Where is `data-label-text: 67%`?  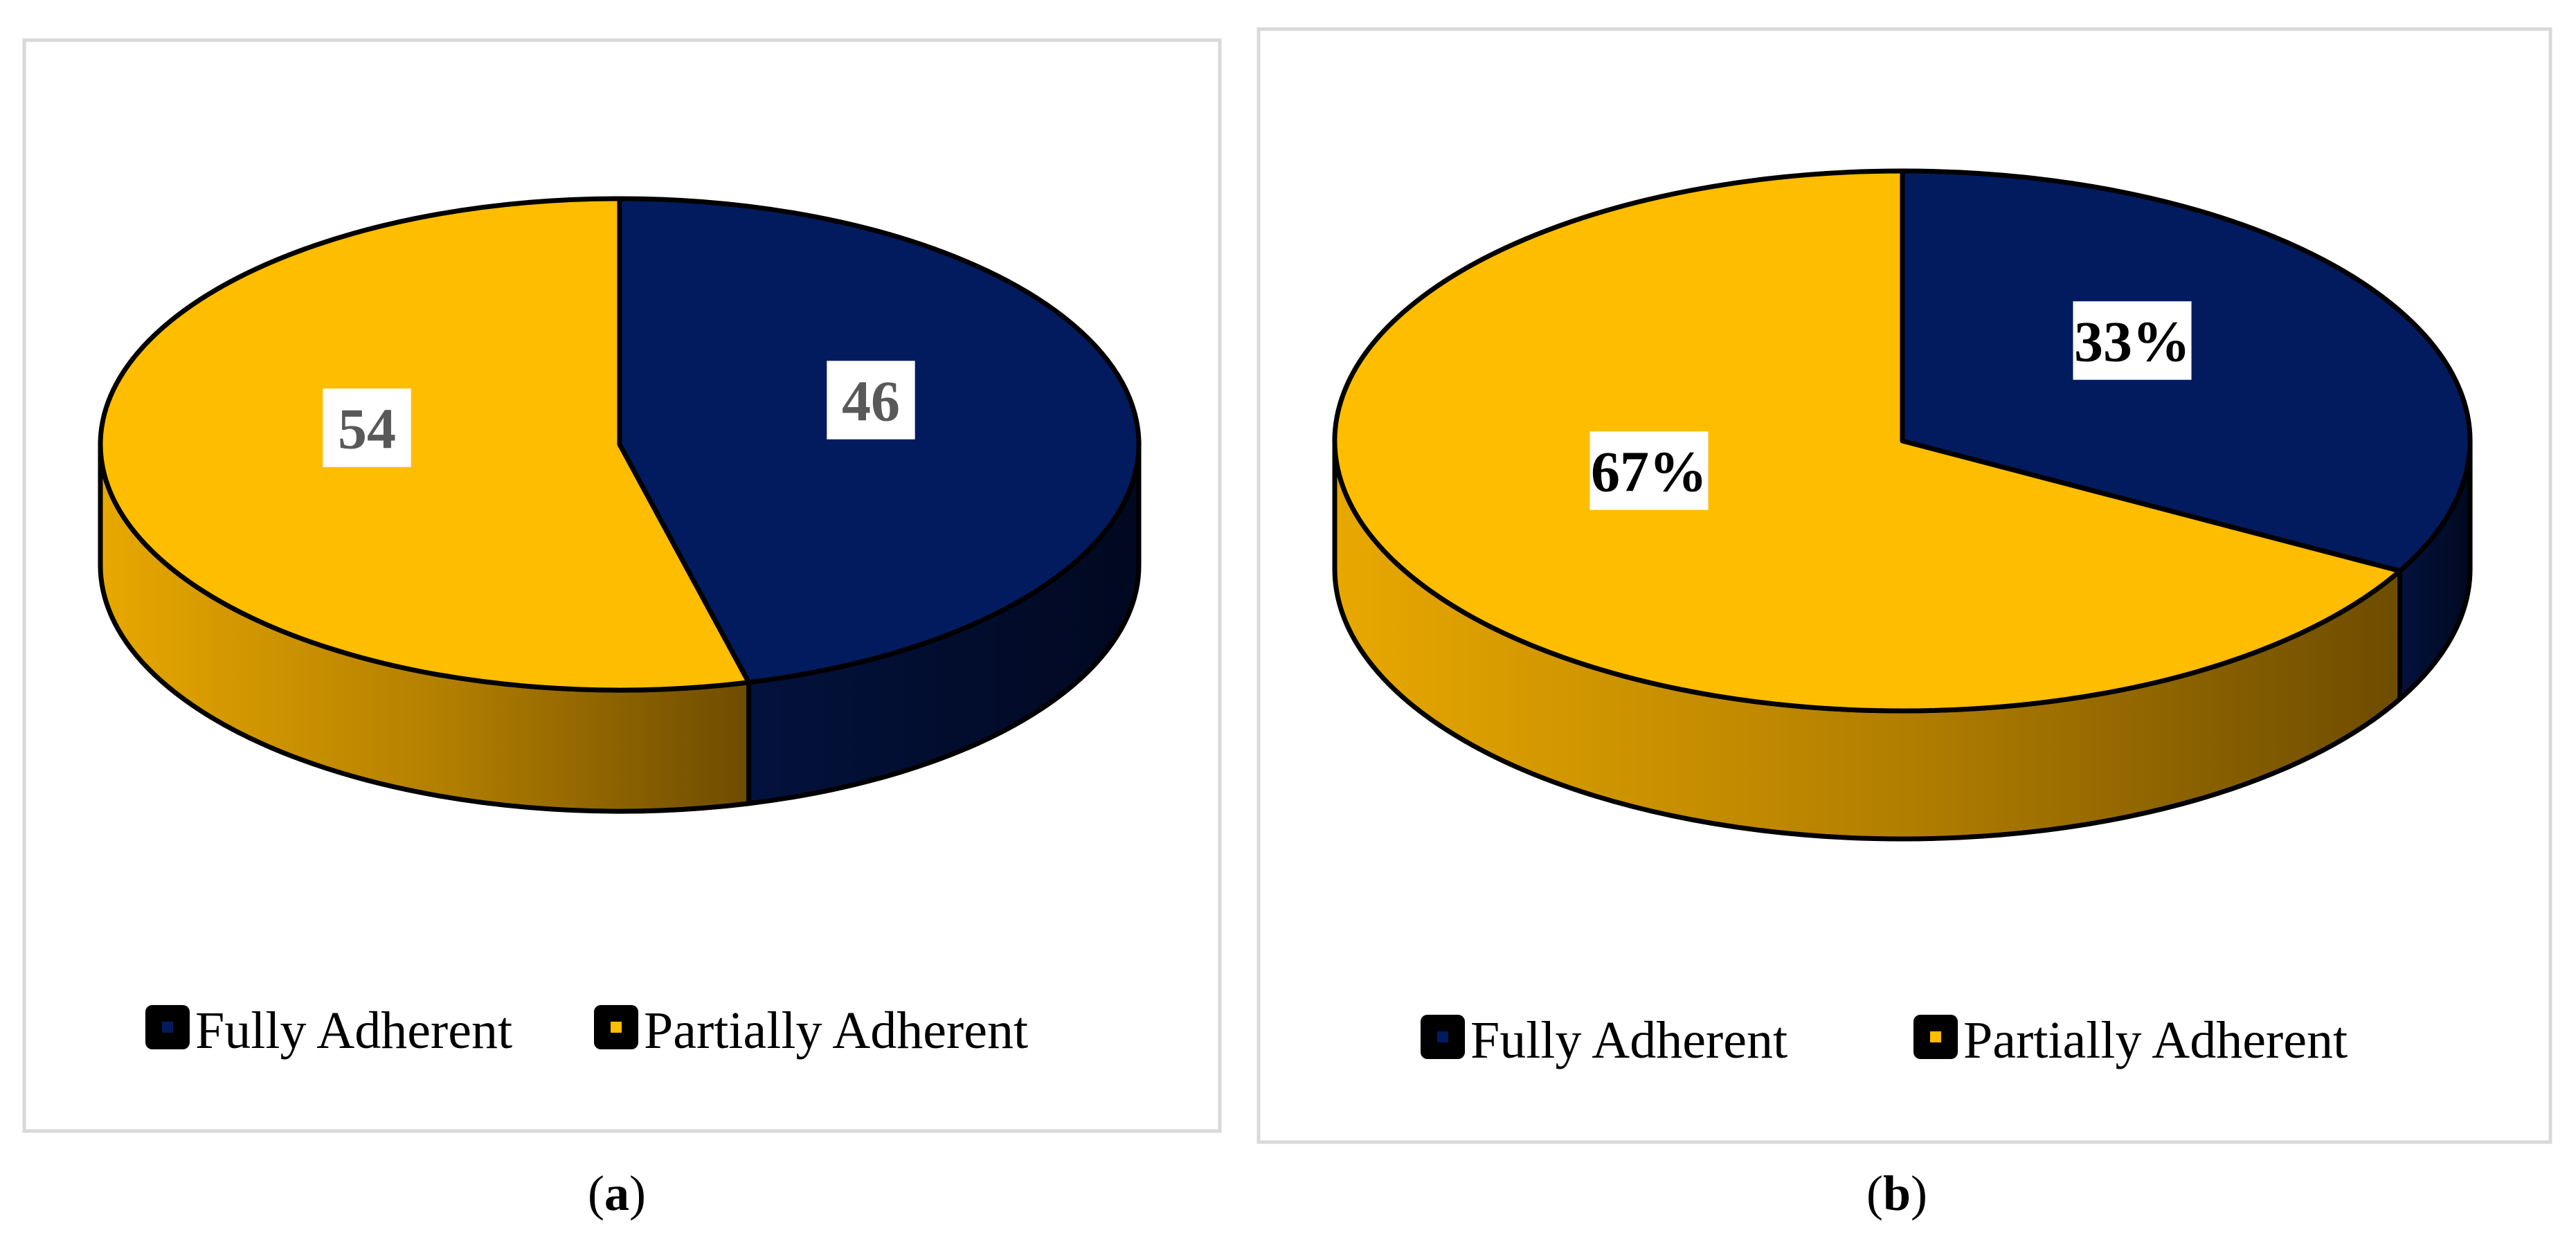 data-label-text: 67% is located at coordinates (1649, 472).